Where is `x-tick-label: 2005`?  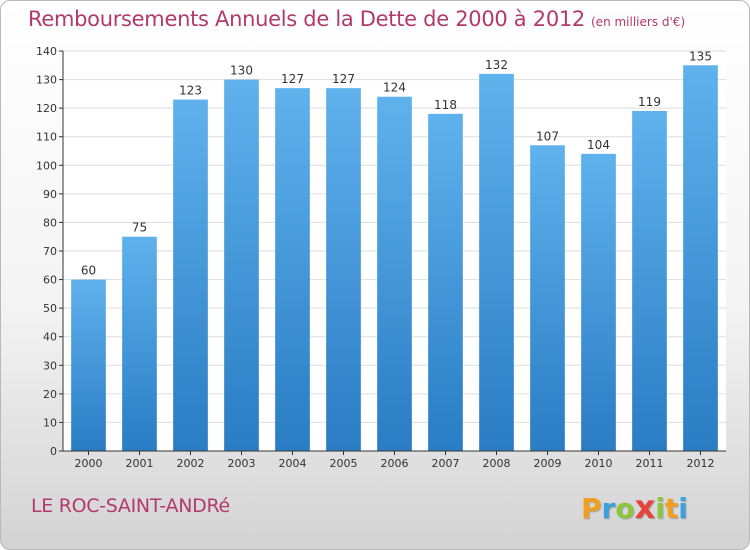
x-tick-label: 2005 is located at coordinates (344, 463).